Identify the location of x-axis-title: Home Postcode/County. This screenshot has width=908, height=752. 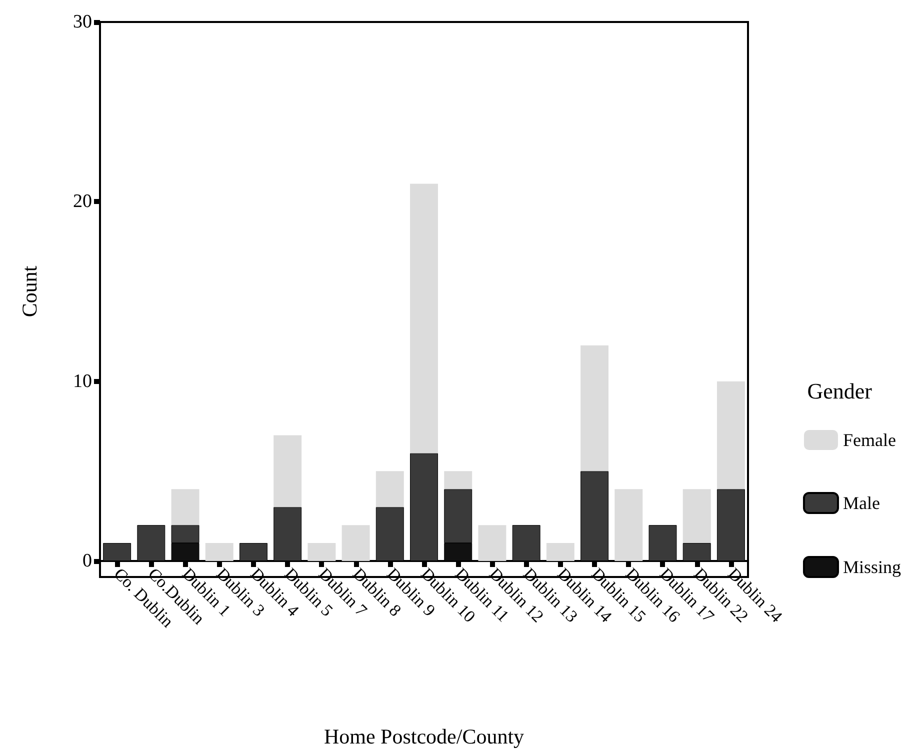
(424, 736).